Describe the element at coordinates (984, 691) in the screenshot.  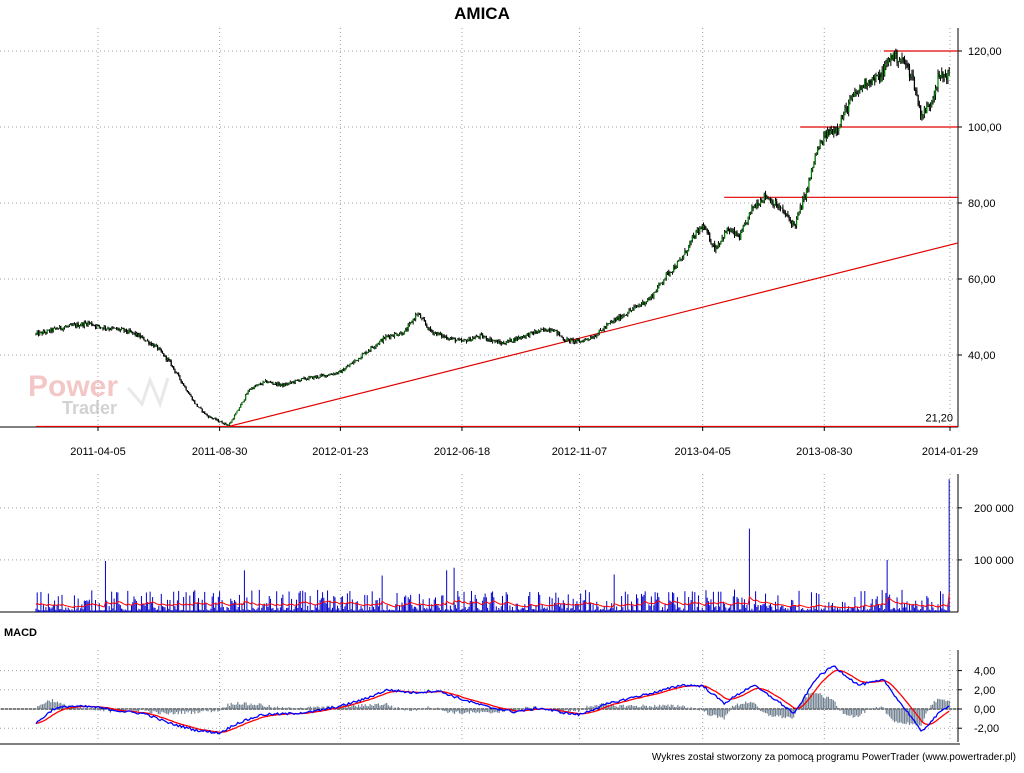
I see `macd-y-tick-label: 2,00` at that location.